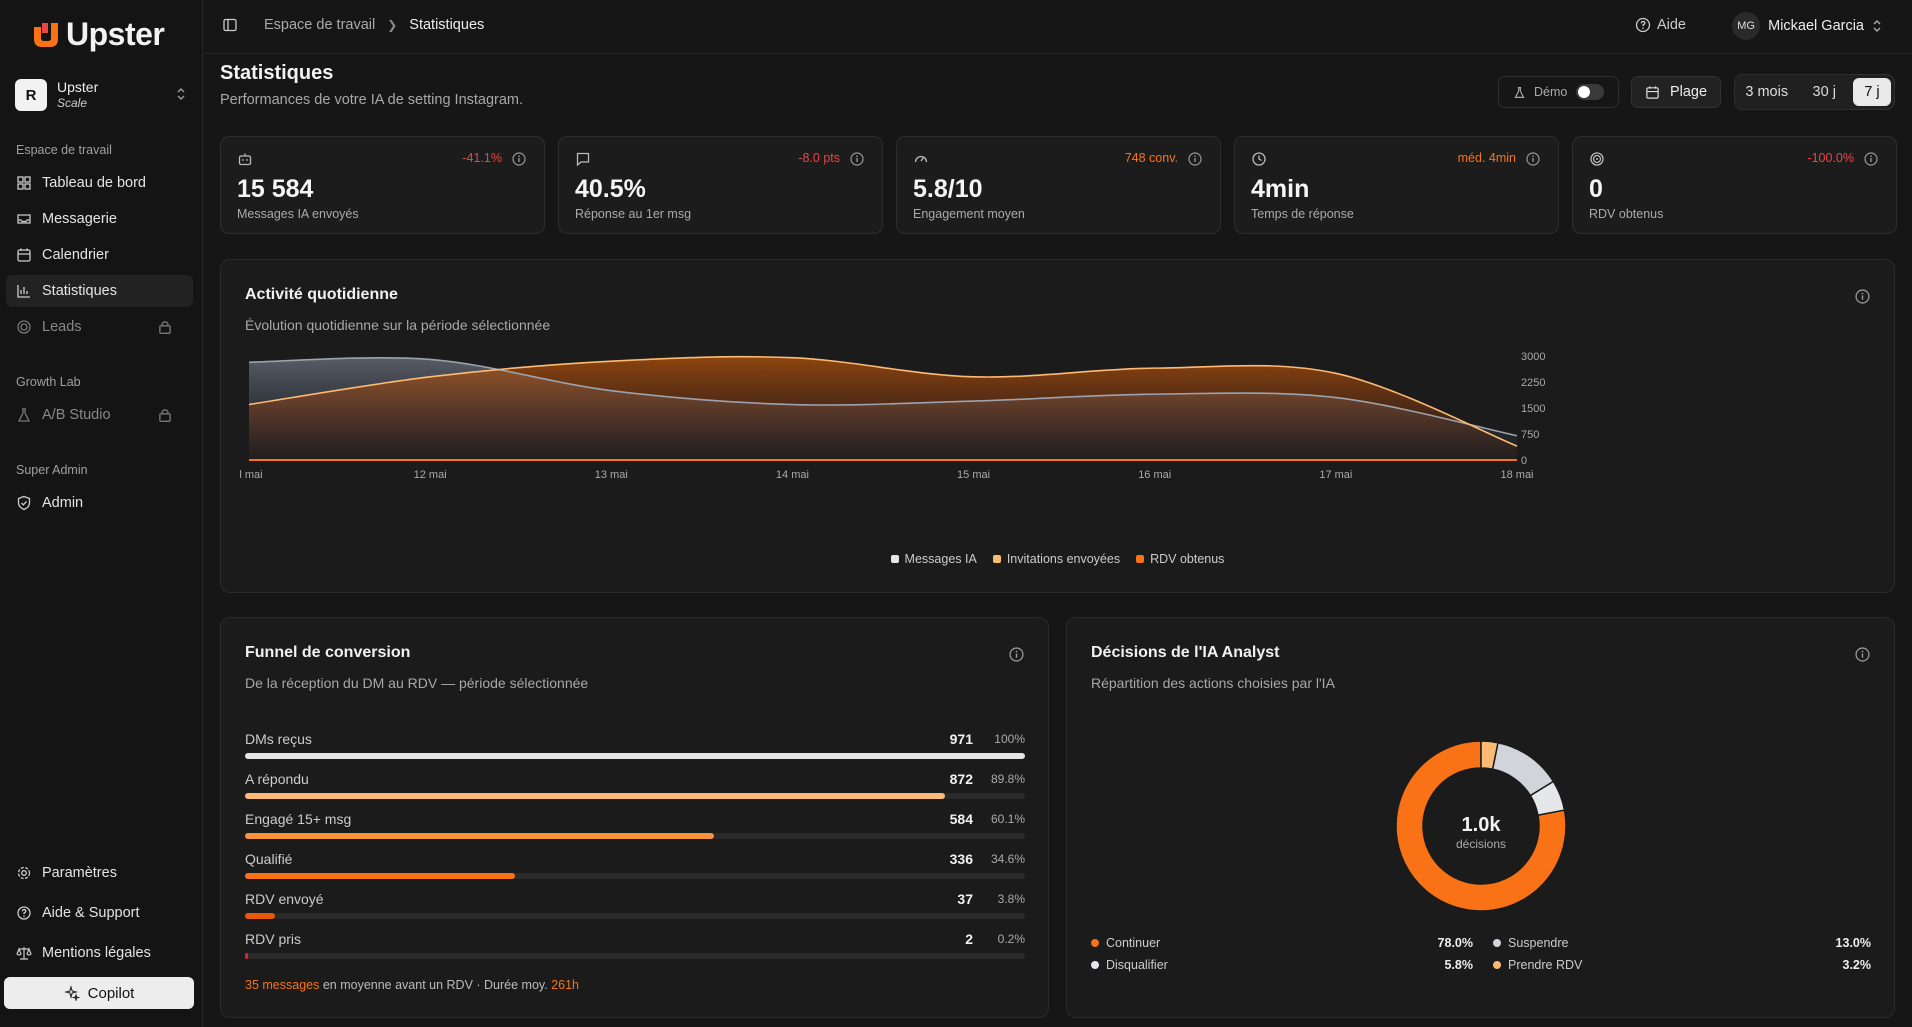 This screenshot has height=1027, width=1912. What do you see at coordinates (298, 819) in the screenshot?
I see `funnel-stage-label: Engagé 15+ msg` at bounding box center [298, 819].